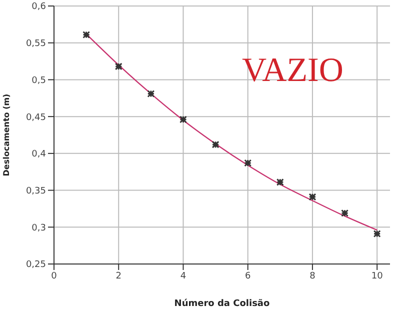  Describe the element at coordinates (6, 135) in the screenshot. I see `y-axis-title: Deslocamento (m)` at that location.